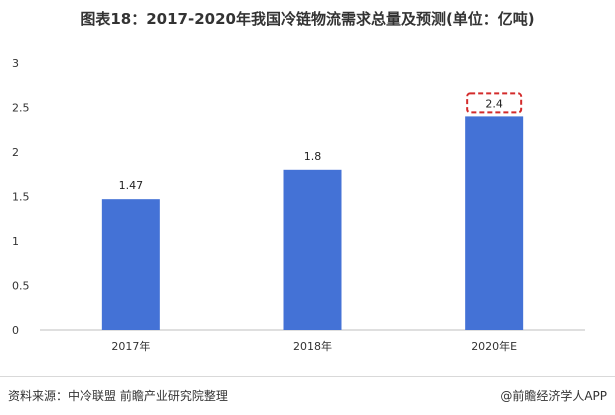 This screenshot has height=415, width=615. Describe the element at coordinates (118, 396) in the screenshot. I see `source-note: 资料来源：中冷联盟 前瞻产业研究院整理` at that location.